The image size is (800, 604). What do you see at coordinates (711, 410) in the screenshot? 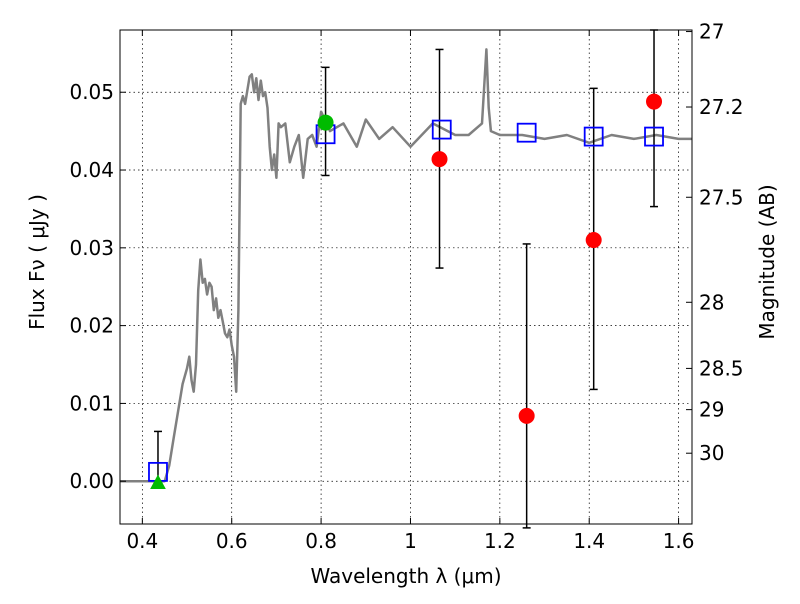
I see `right-tick-label: 29` at bounding box center [711, 410].